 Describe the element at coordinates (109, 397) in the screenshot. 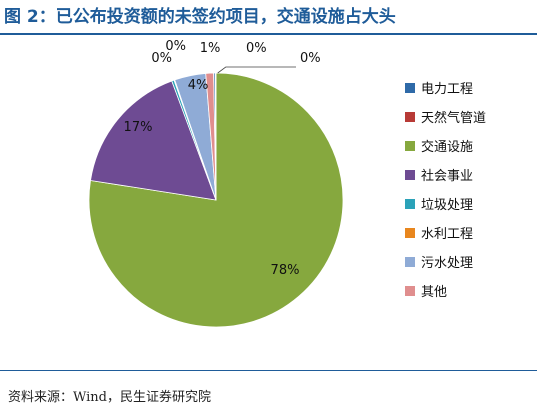

I see `source-note: 资料来源：Wind，民生证券研究院` at that location.